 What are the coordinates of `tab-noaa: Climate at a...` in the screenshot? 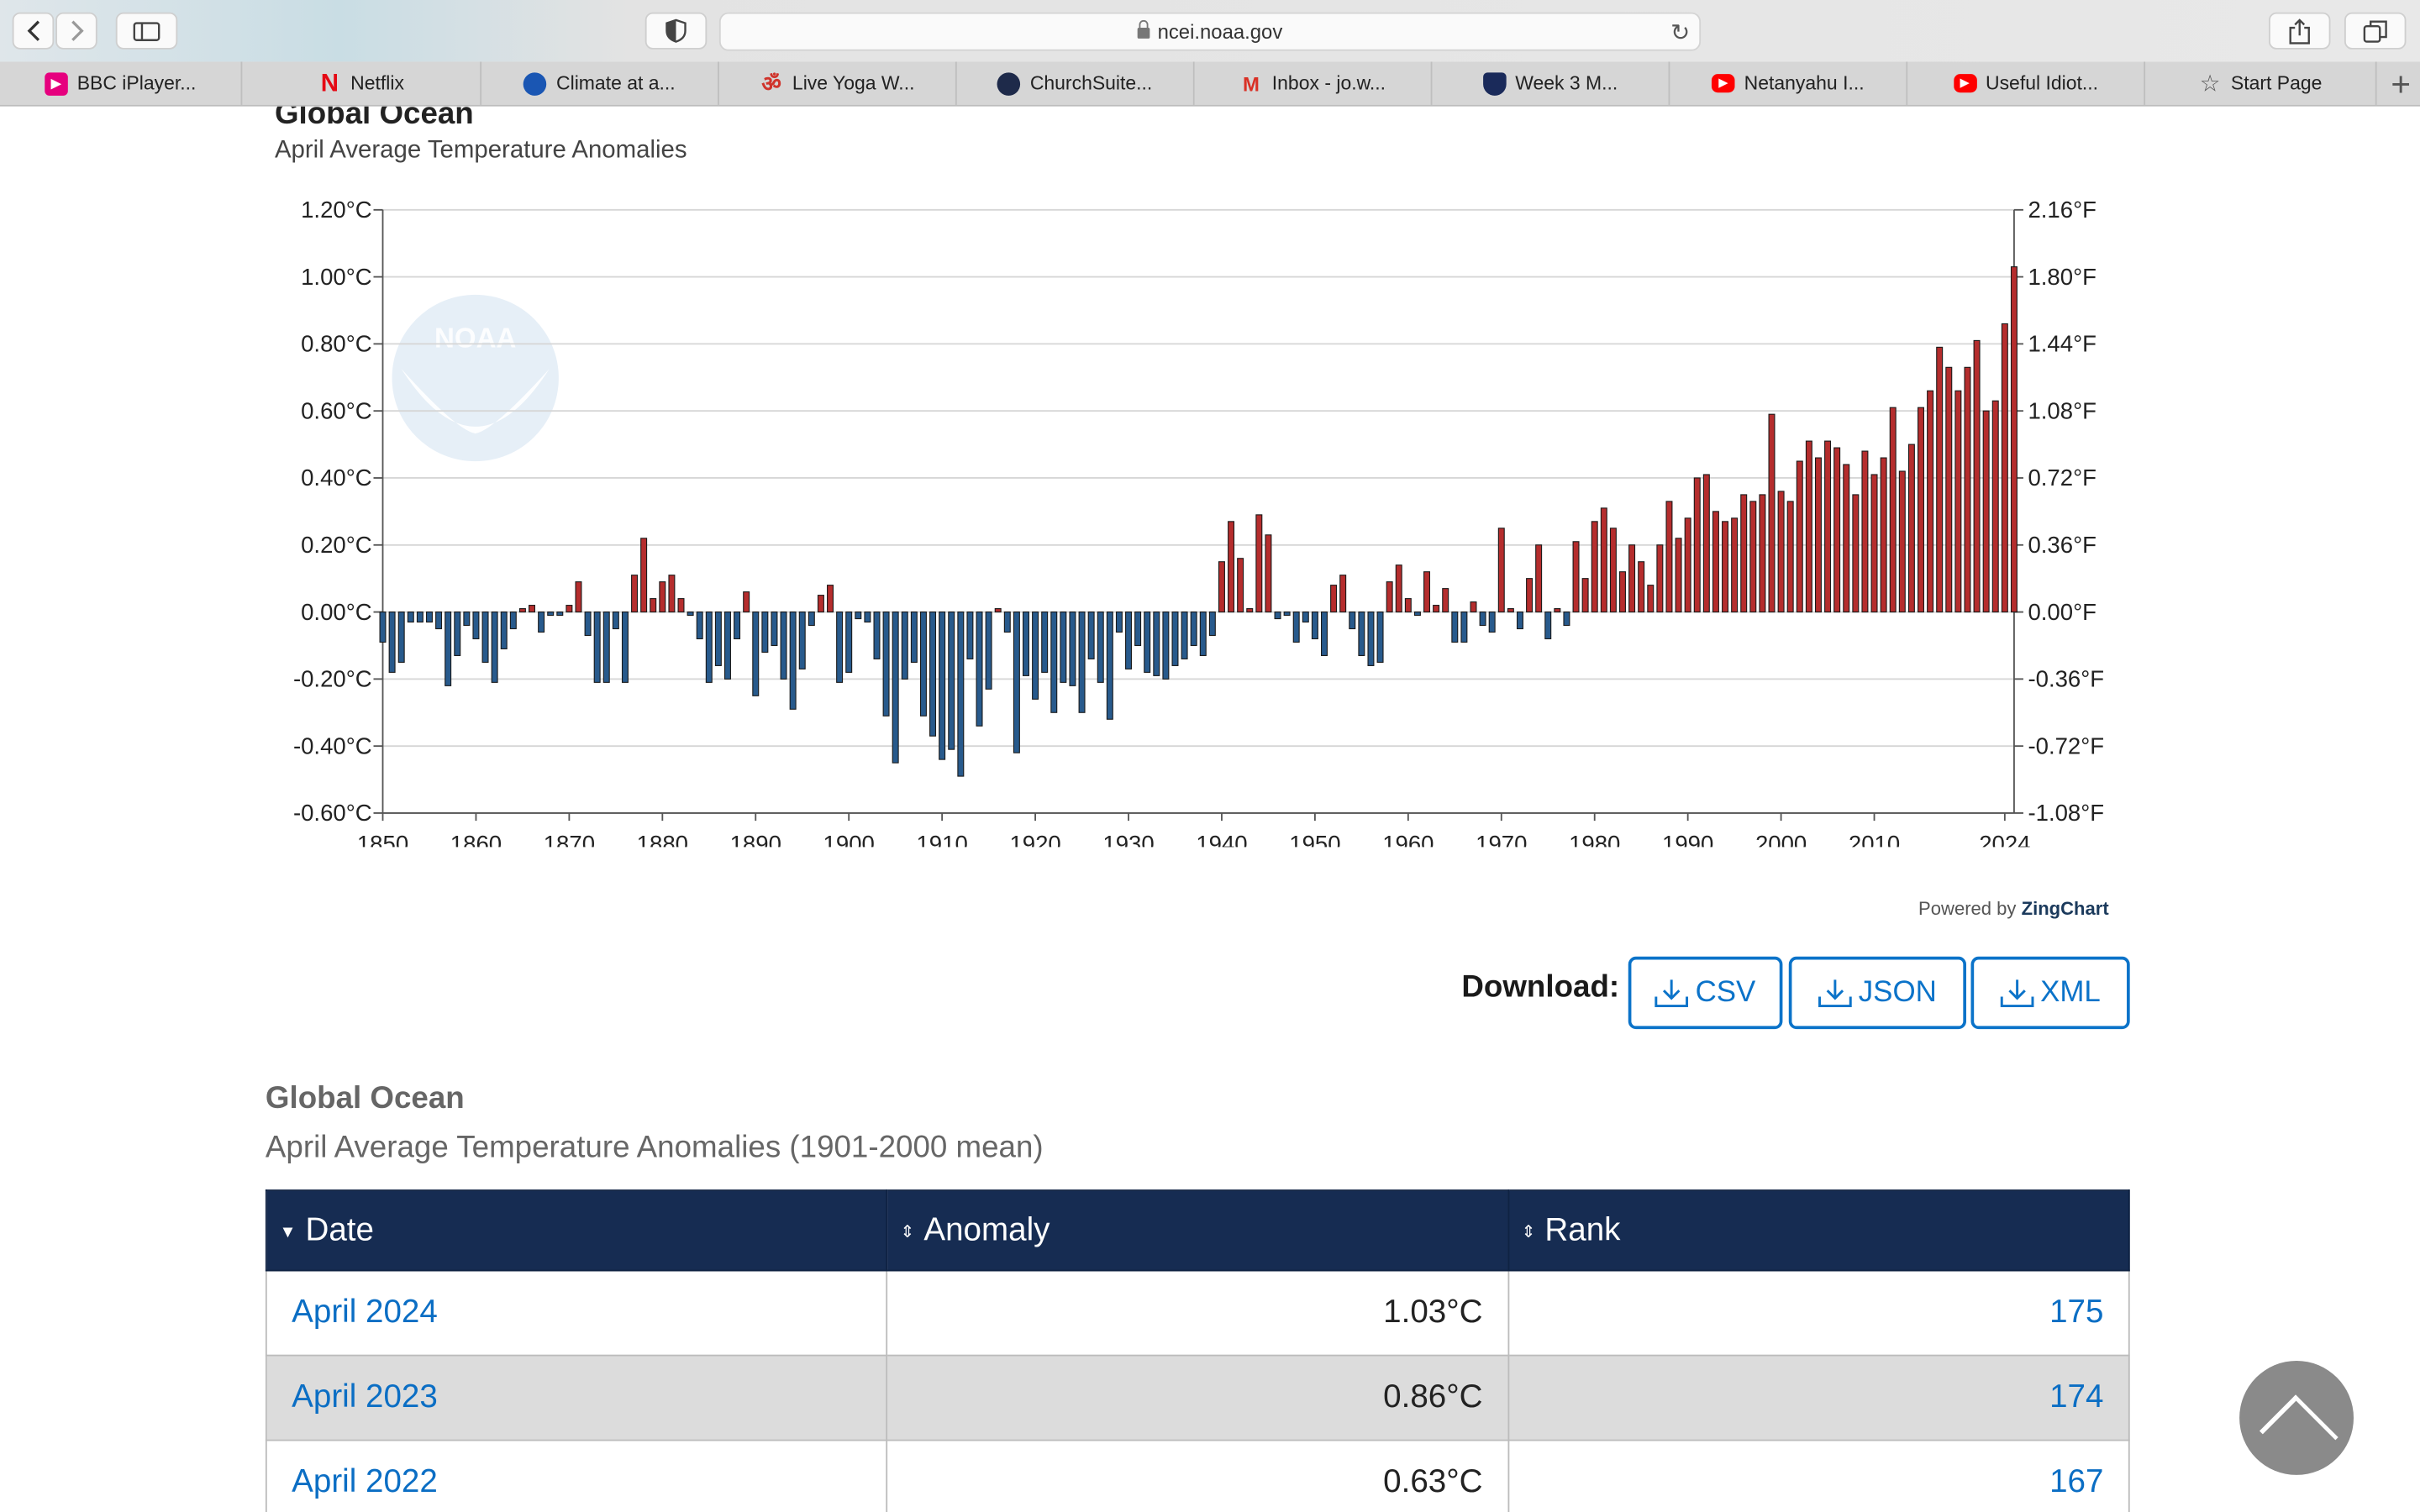 It's located at (600, 83).